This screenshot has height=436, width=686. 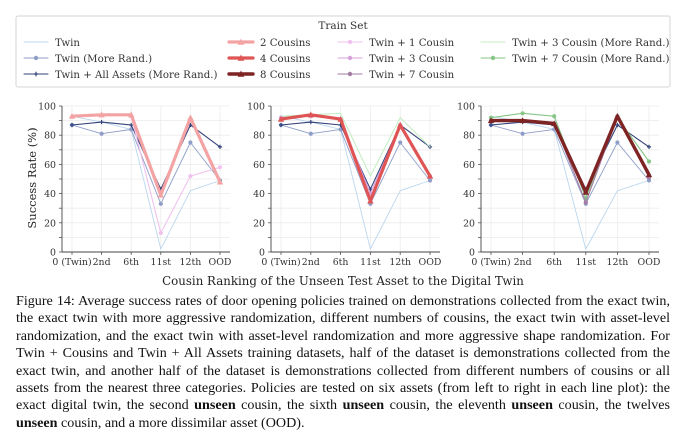 What do you see at coordinates (412, 43) in the screenshot?
I see `legend-entry-twin-1-cousin: Twin + 1 Cousin` at bounding box center [412, 43].